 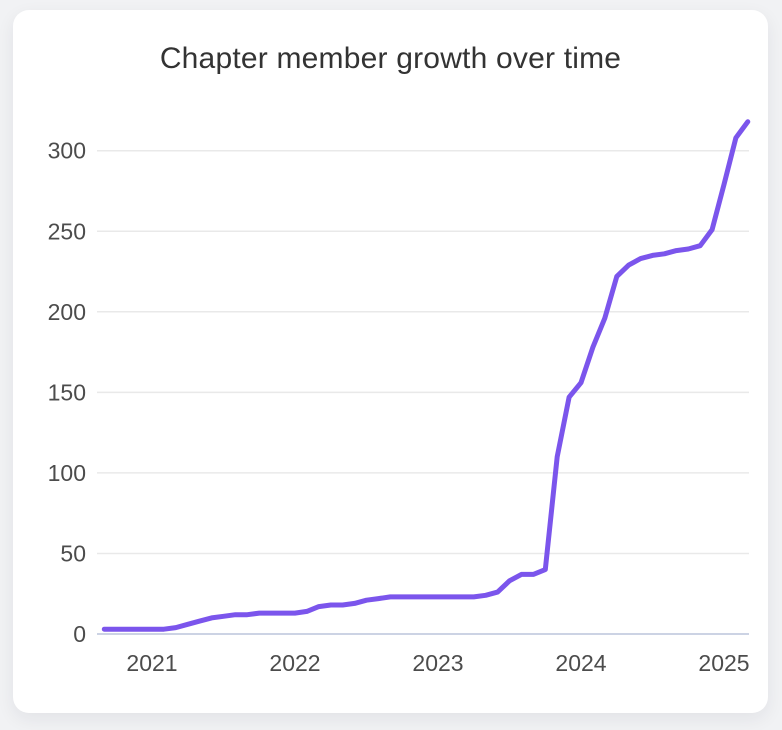 I want to click on y-tick-label: 300, so click(x=67, y=151).